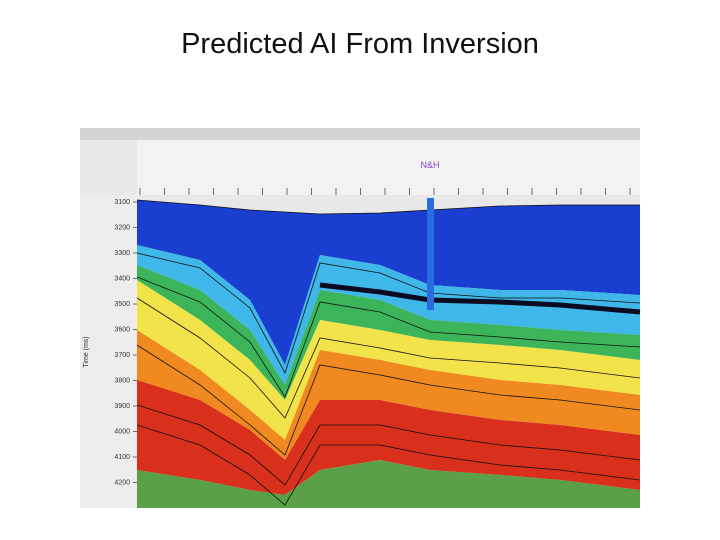  What do you see at coordinates (108, 351) in the screenshot?
I see `time-axis-panel` at bounding box center [108, 351].